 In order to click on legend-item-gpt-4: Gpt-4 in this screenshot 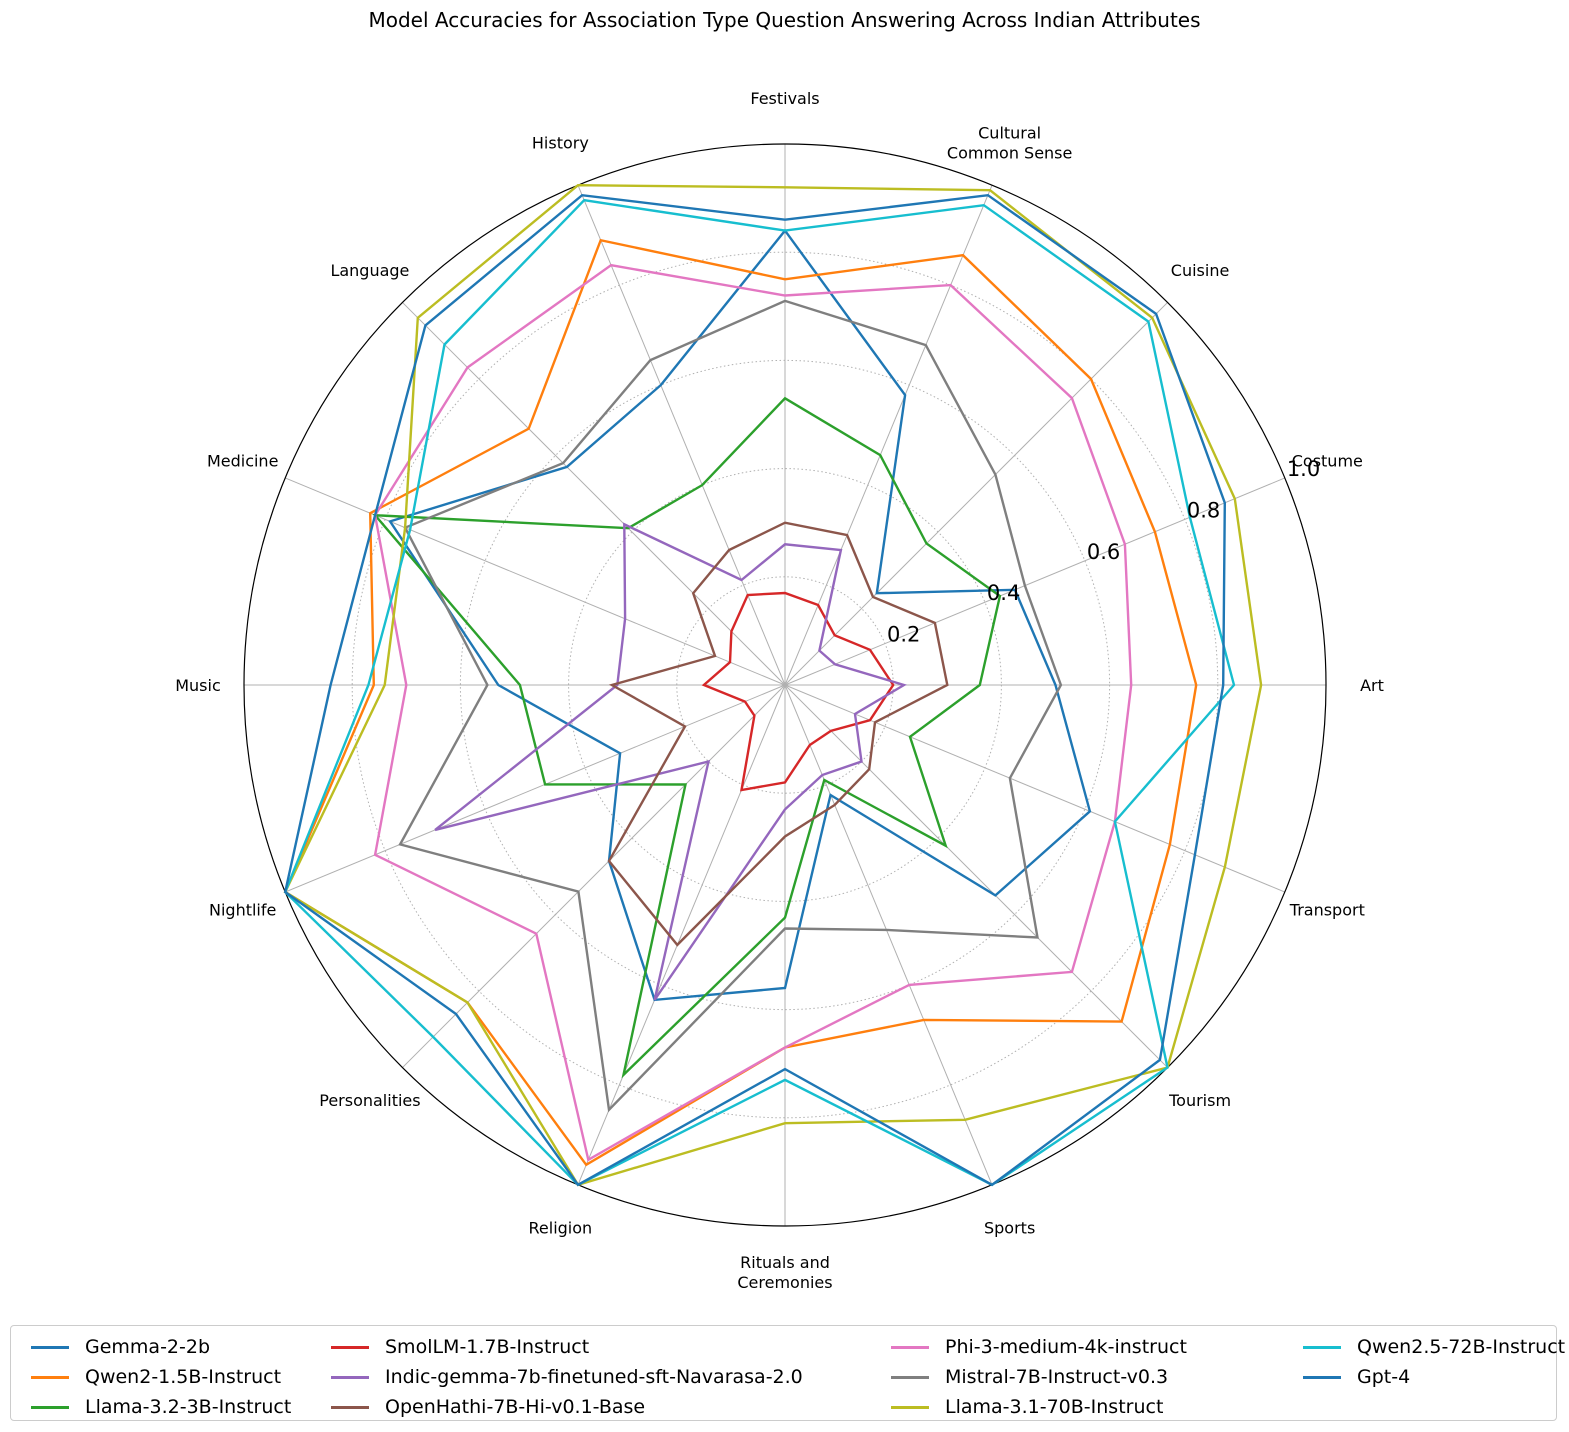, I will do `click(1434, 1377)`.